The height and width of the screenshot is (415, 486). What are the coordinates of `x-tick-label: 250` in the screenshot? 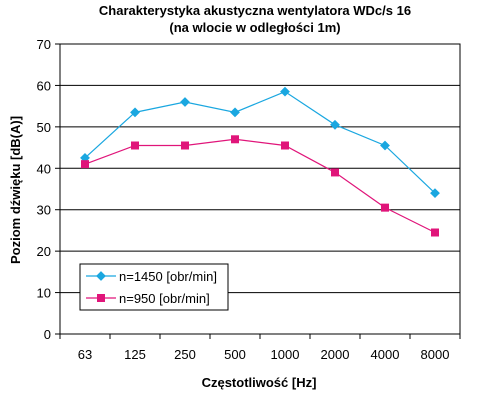 It's located at (185, 354).